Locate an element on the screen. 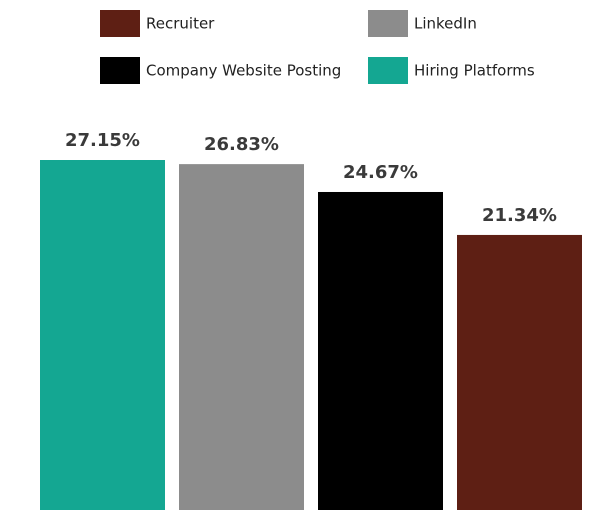 This screenshot has width=610, height=510. legend-label-4: Hiring Platforms is located at coordinates (474, 71).